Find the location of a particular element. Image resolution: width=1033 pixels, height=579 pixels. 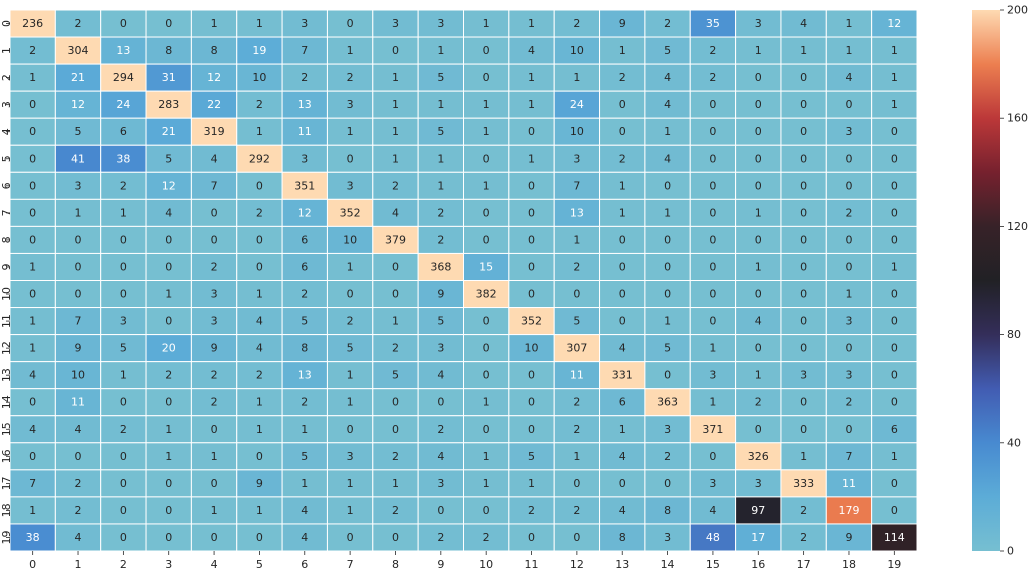

cell-value-label: 304 is located at coordinates (78, 50).